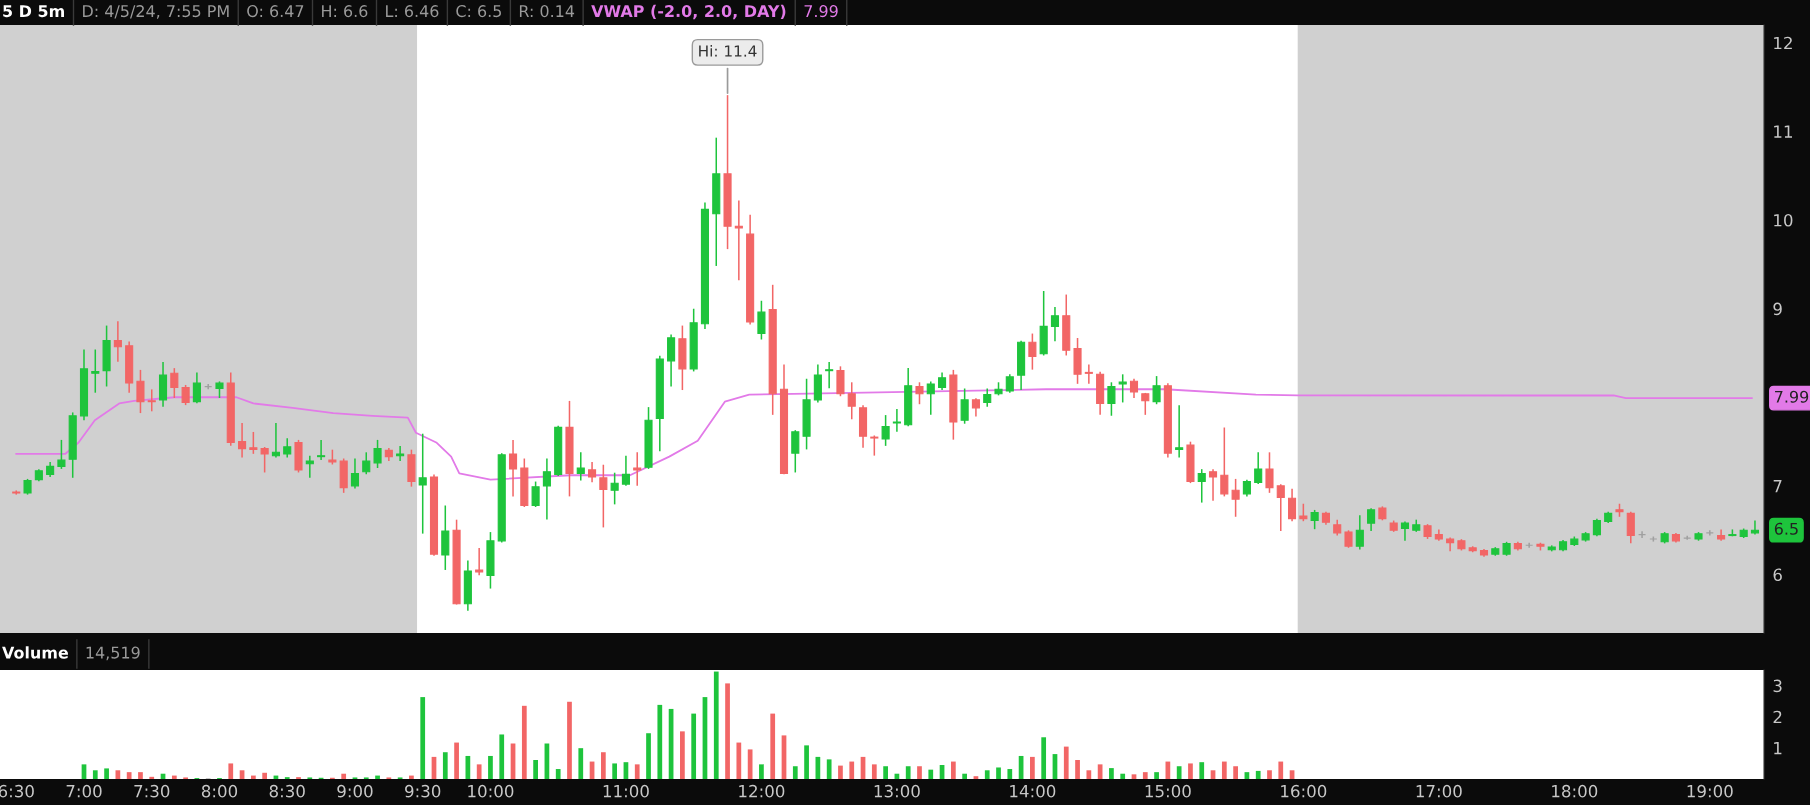 The width and height of the screenshot is (1810, 805). I want to click on annotation: Hi: 11.4, so click(728, 51).